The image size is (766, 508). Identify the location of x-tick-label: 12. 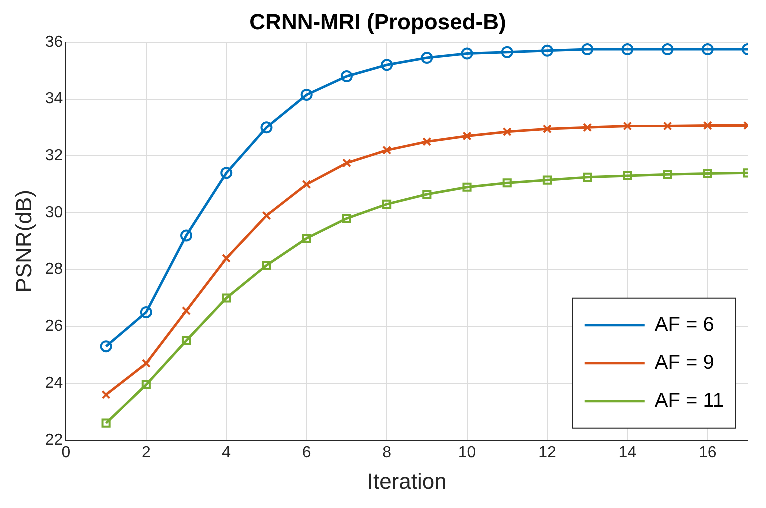
(547, 453).